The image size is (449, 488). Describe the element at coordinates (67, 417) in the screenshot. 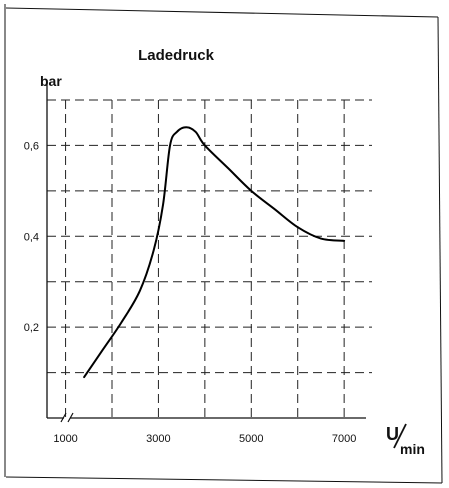

I see `x-axis-break-mark` at that location.